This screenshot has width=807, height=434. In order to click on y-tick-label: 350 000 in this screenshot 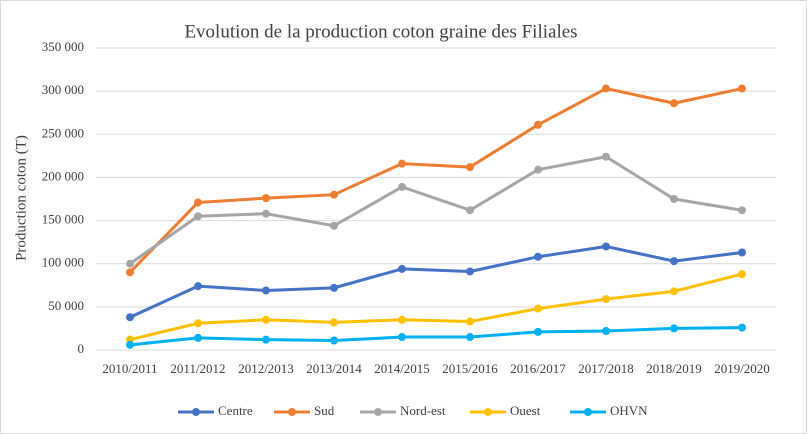, I will do `click(63, 46)`.